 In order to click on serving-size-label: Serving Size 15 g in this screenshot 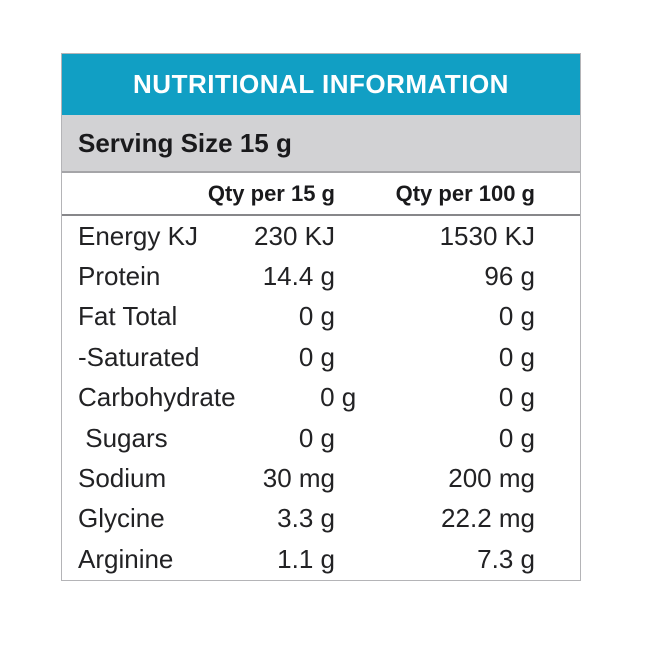, I will do `click(185, 142)`.